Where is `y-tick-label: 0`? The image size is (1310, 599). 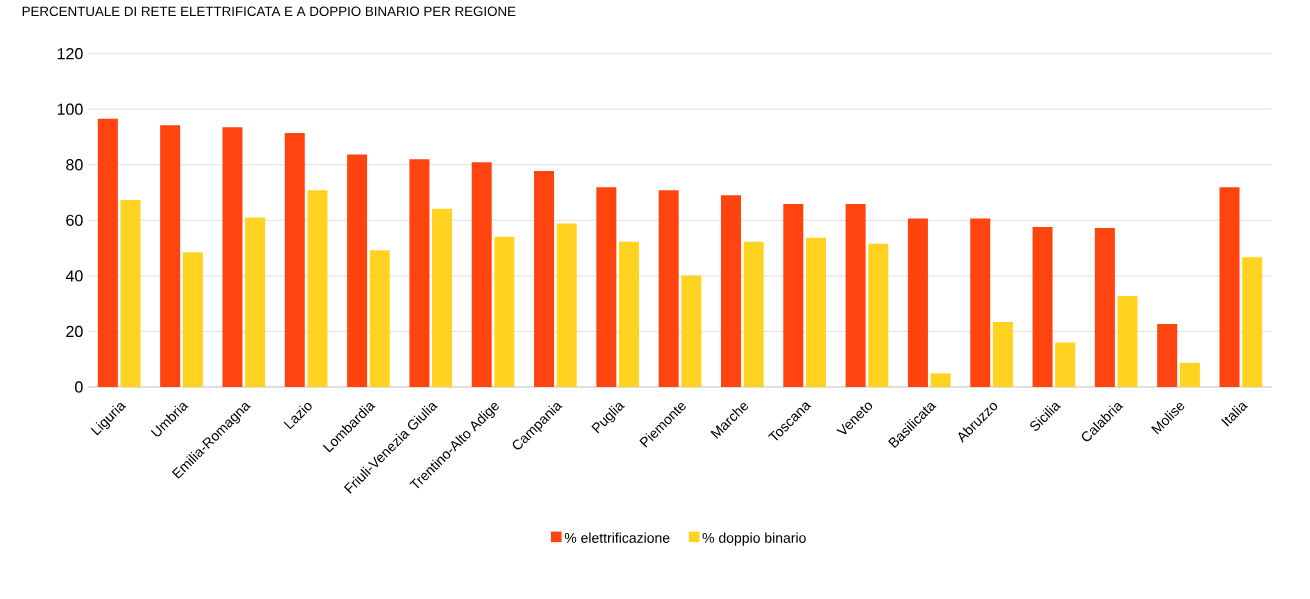 y-tick-label: 0 is located at coordinates (79, 387).